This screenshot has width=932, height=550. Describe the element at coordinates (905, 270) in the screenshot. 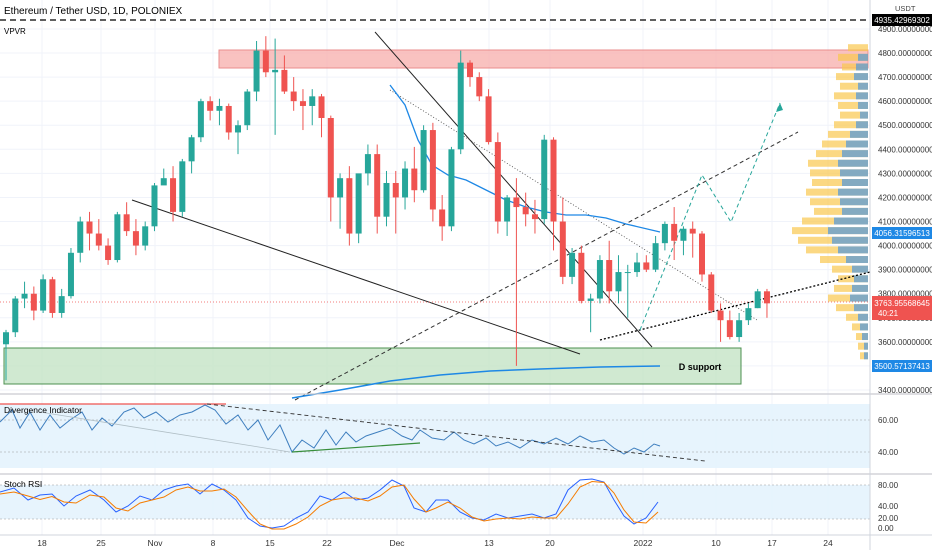

I see `price-tick-3900: 3900.00000000` at that location.